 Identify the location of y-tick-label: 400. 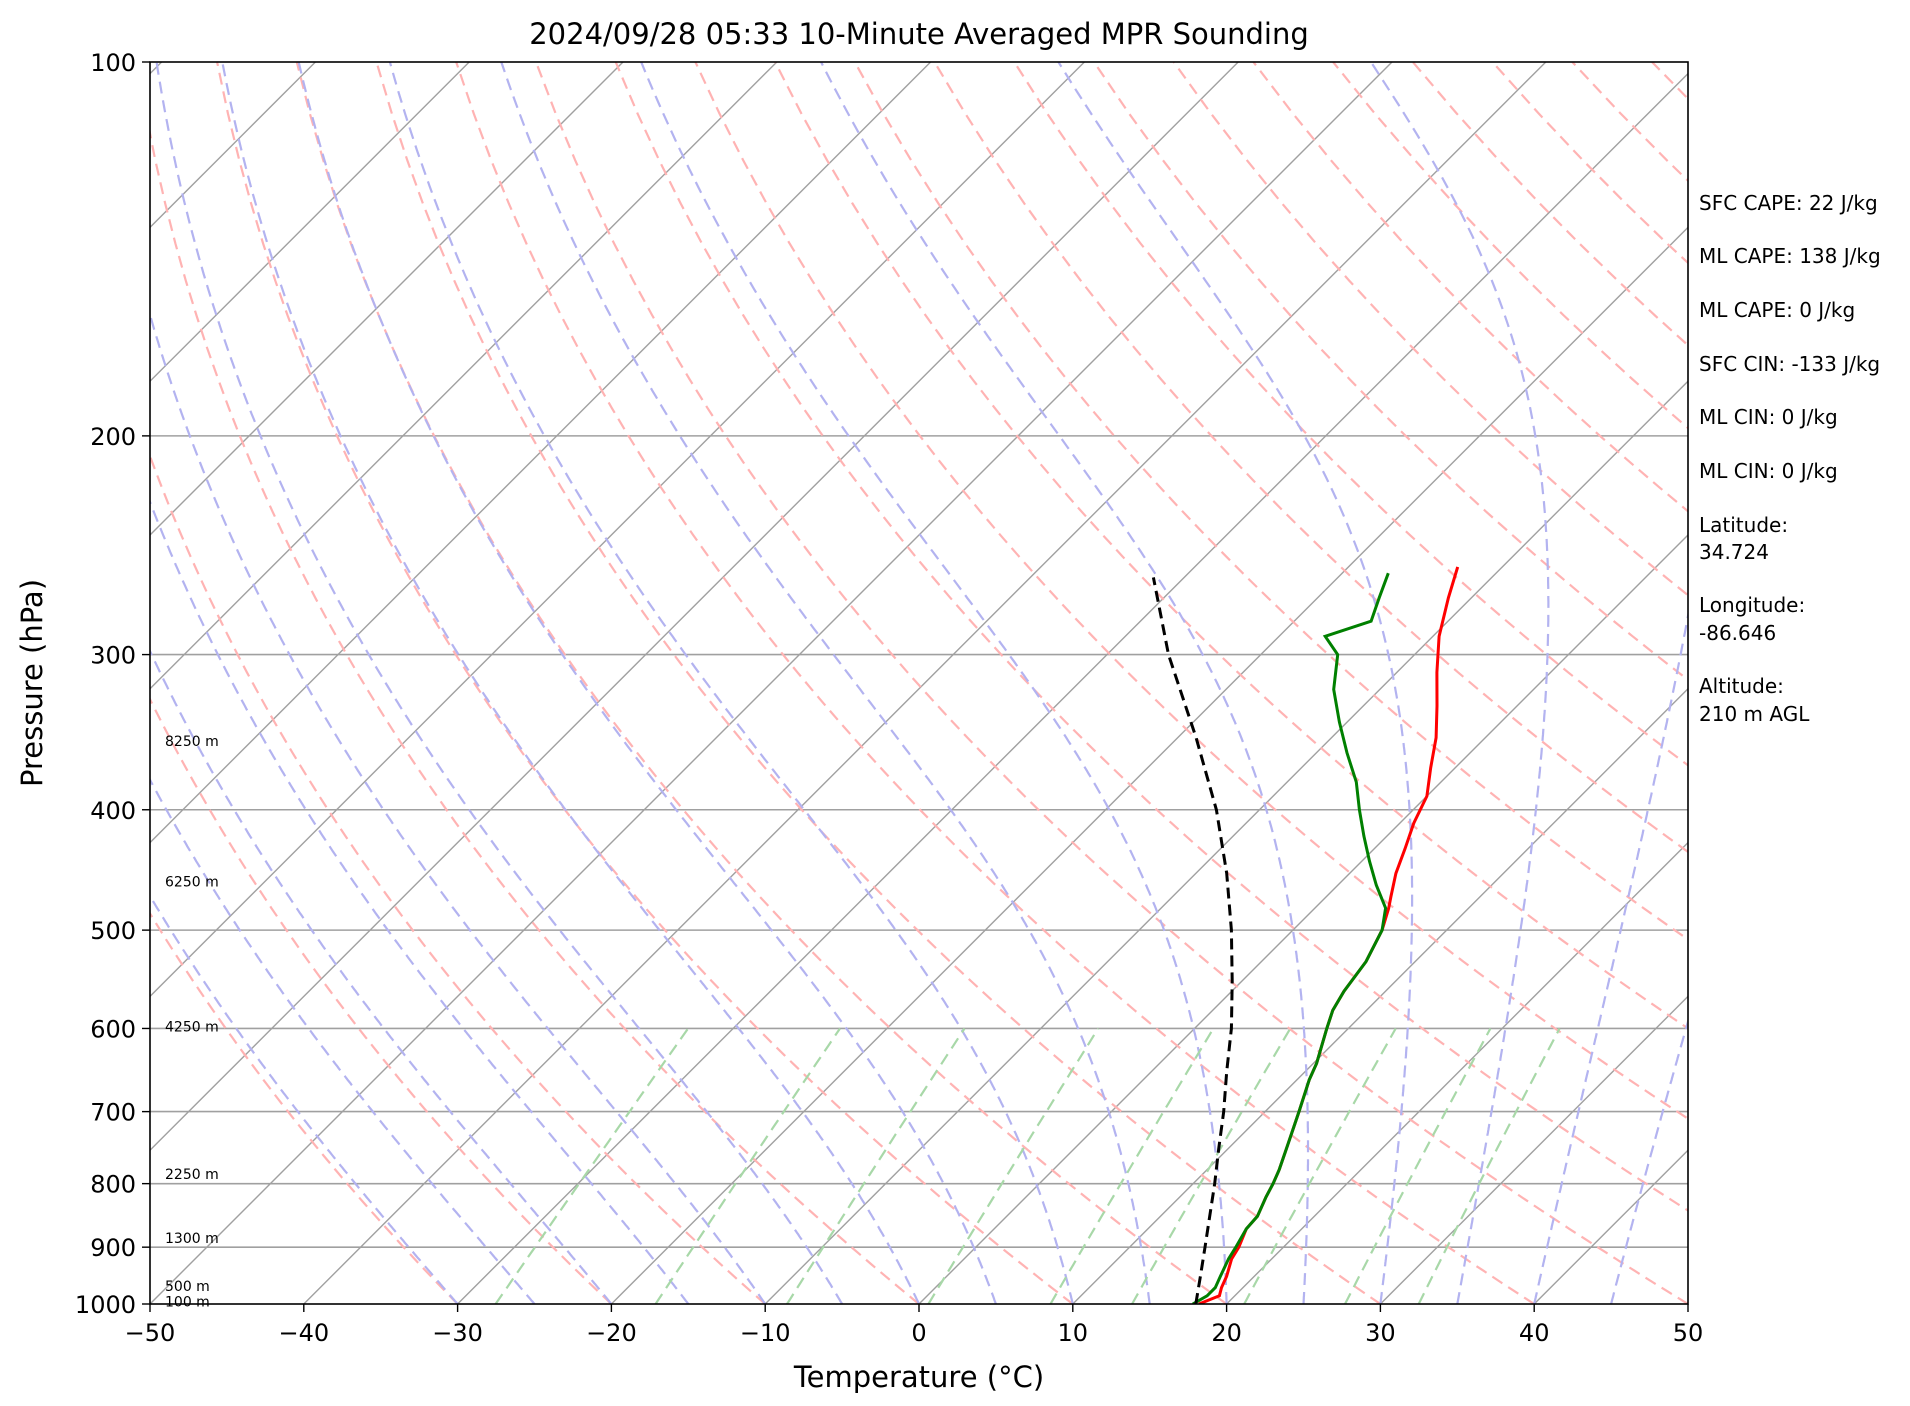
(113, 811).